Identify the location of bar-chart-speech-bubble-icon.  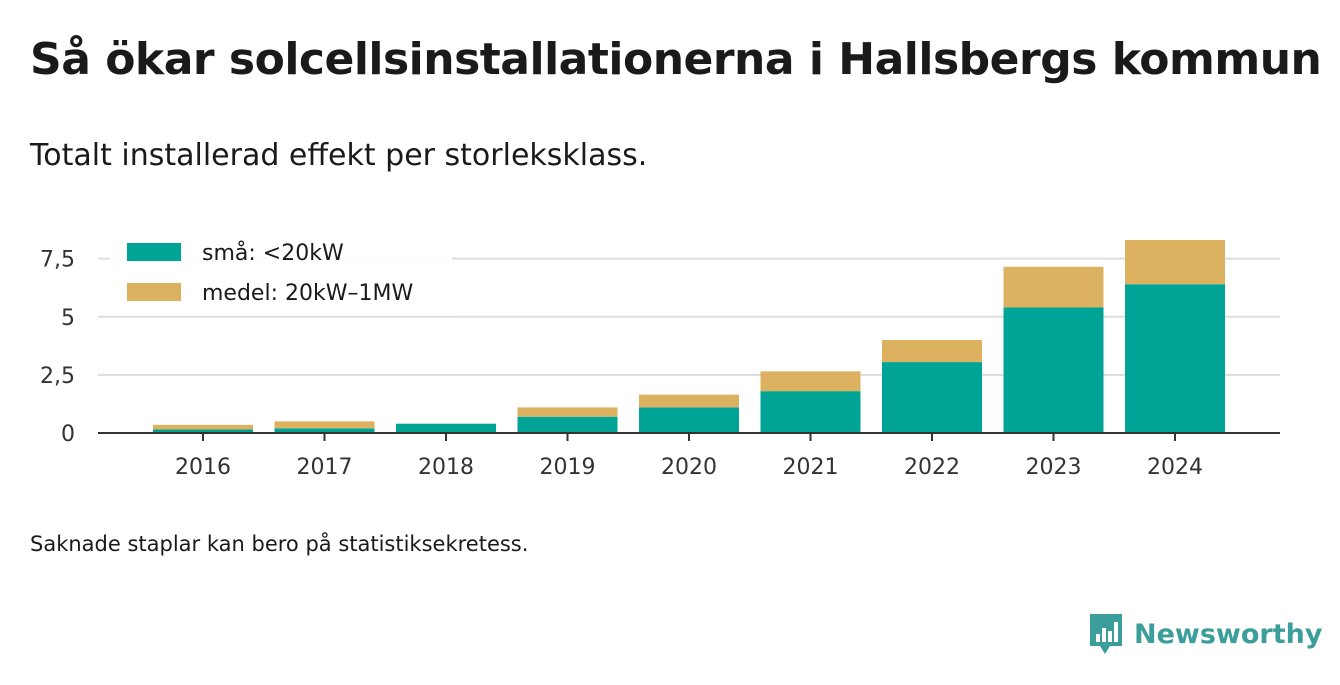
(1106, 634).